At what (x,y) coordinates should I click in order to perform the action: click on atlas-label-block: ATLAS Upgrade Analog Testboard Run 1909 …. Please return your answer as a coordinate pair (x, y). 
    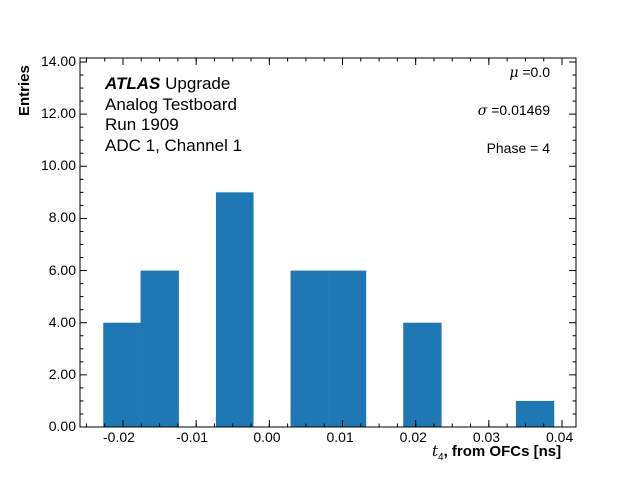
    Looking at the image, I should click on (174, 114).